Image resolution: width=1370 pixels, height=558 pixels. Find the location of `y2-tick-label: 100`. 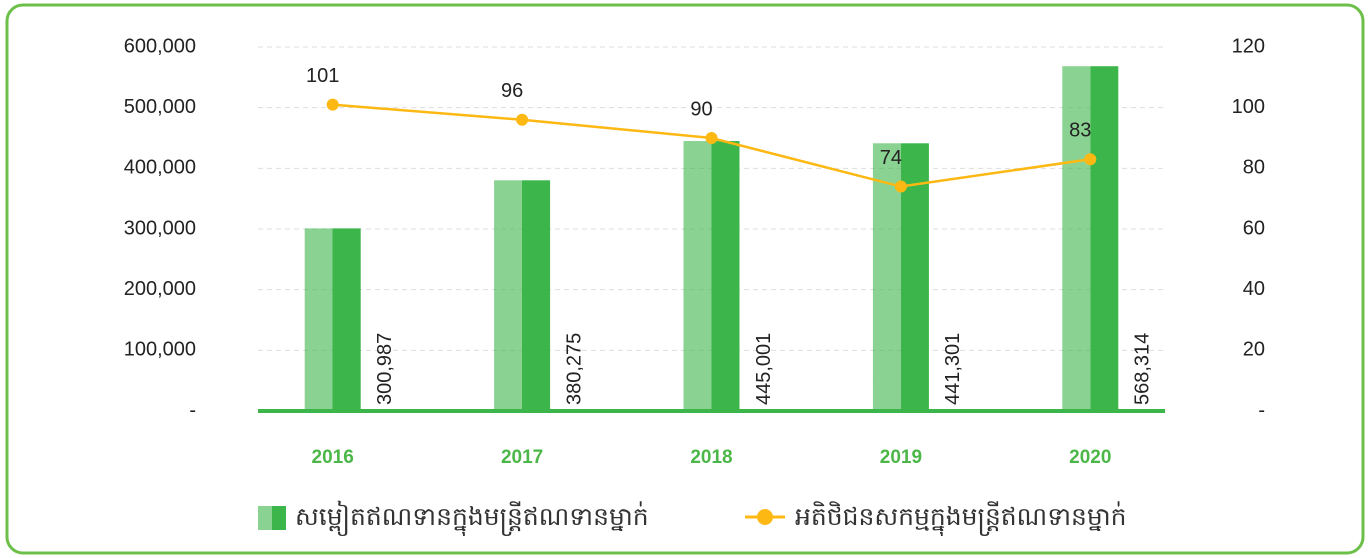

y2-tick-label: 100 is located at coordinates (1248, 107).